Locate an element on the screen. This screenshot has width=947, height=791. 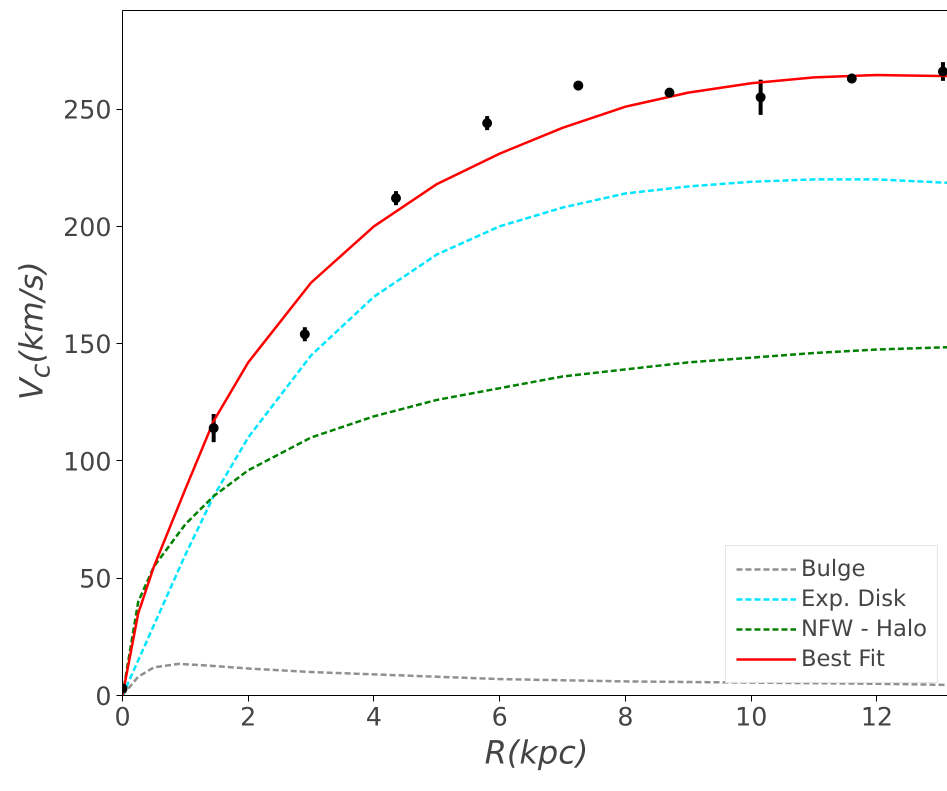
x-tick-label: 6 is located at coordinates (500, 717).